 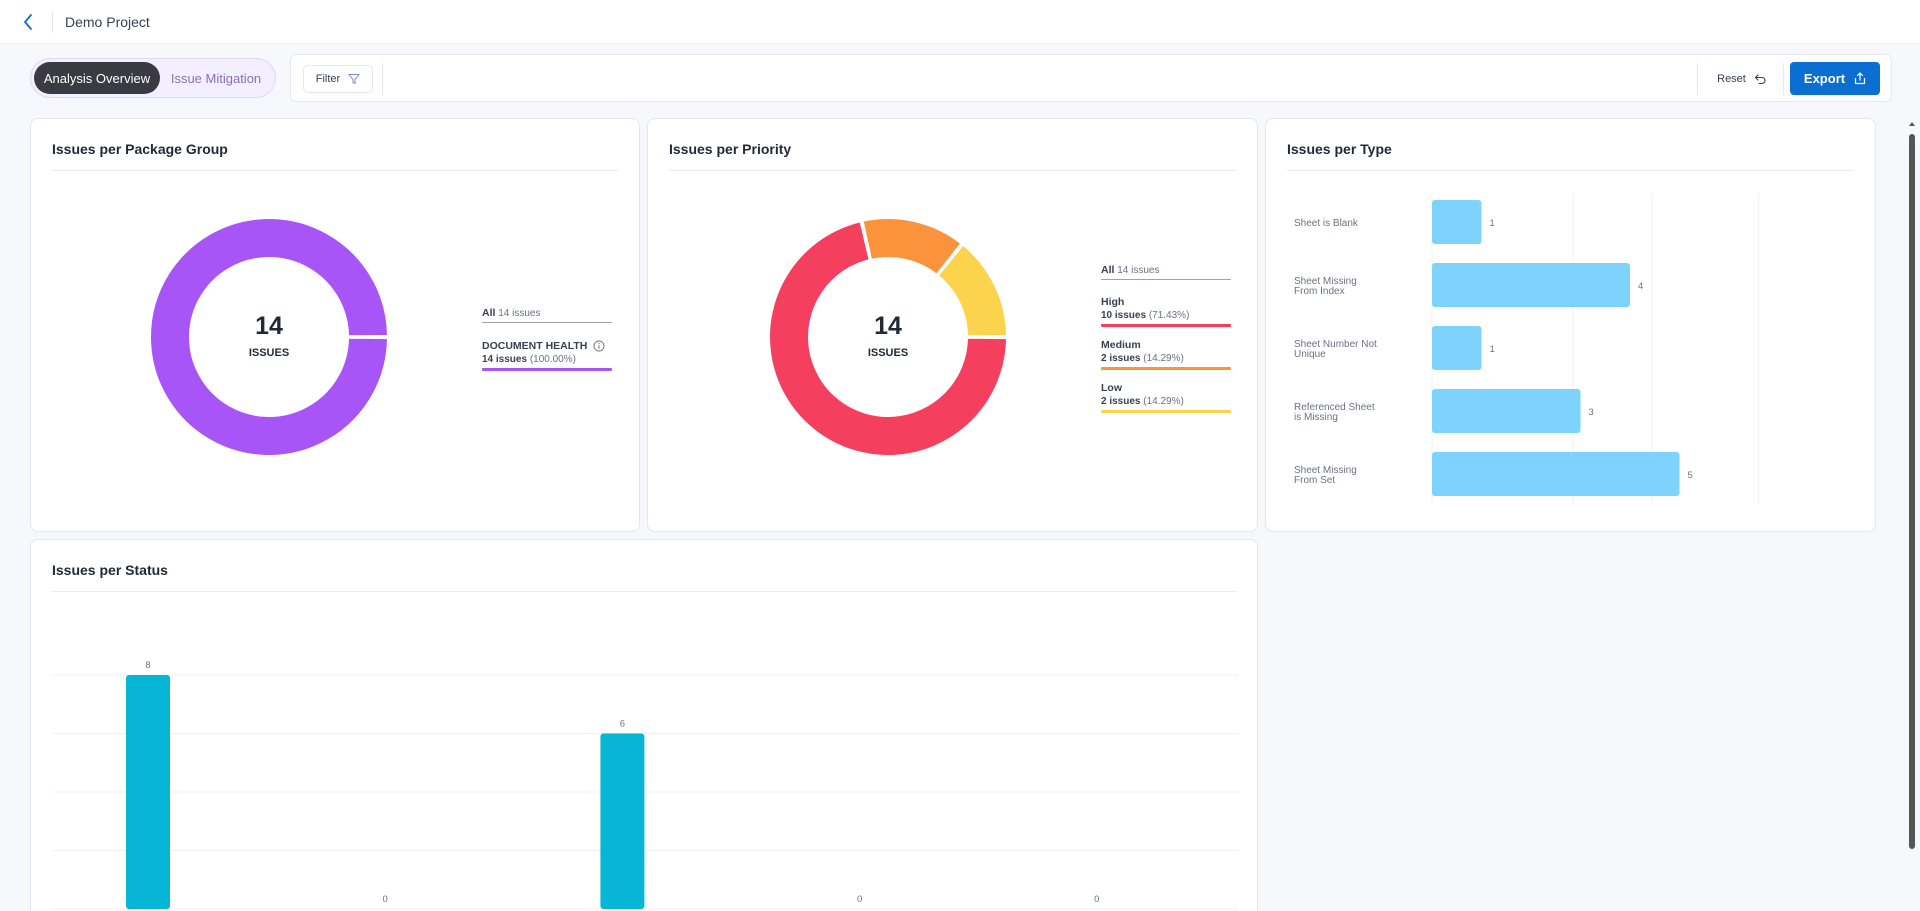 I want to click on legend-item-medium: Medium 2 issues (14.29%), so click(x=1166, y=354).